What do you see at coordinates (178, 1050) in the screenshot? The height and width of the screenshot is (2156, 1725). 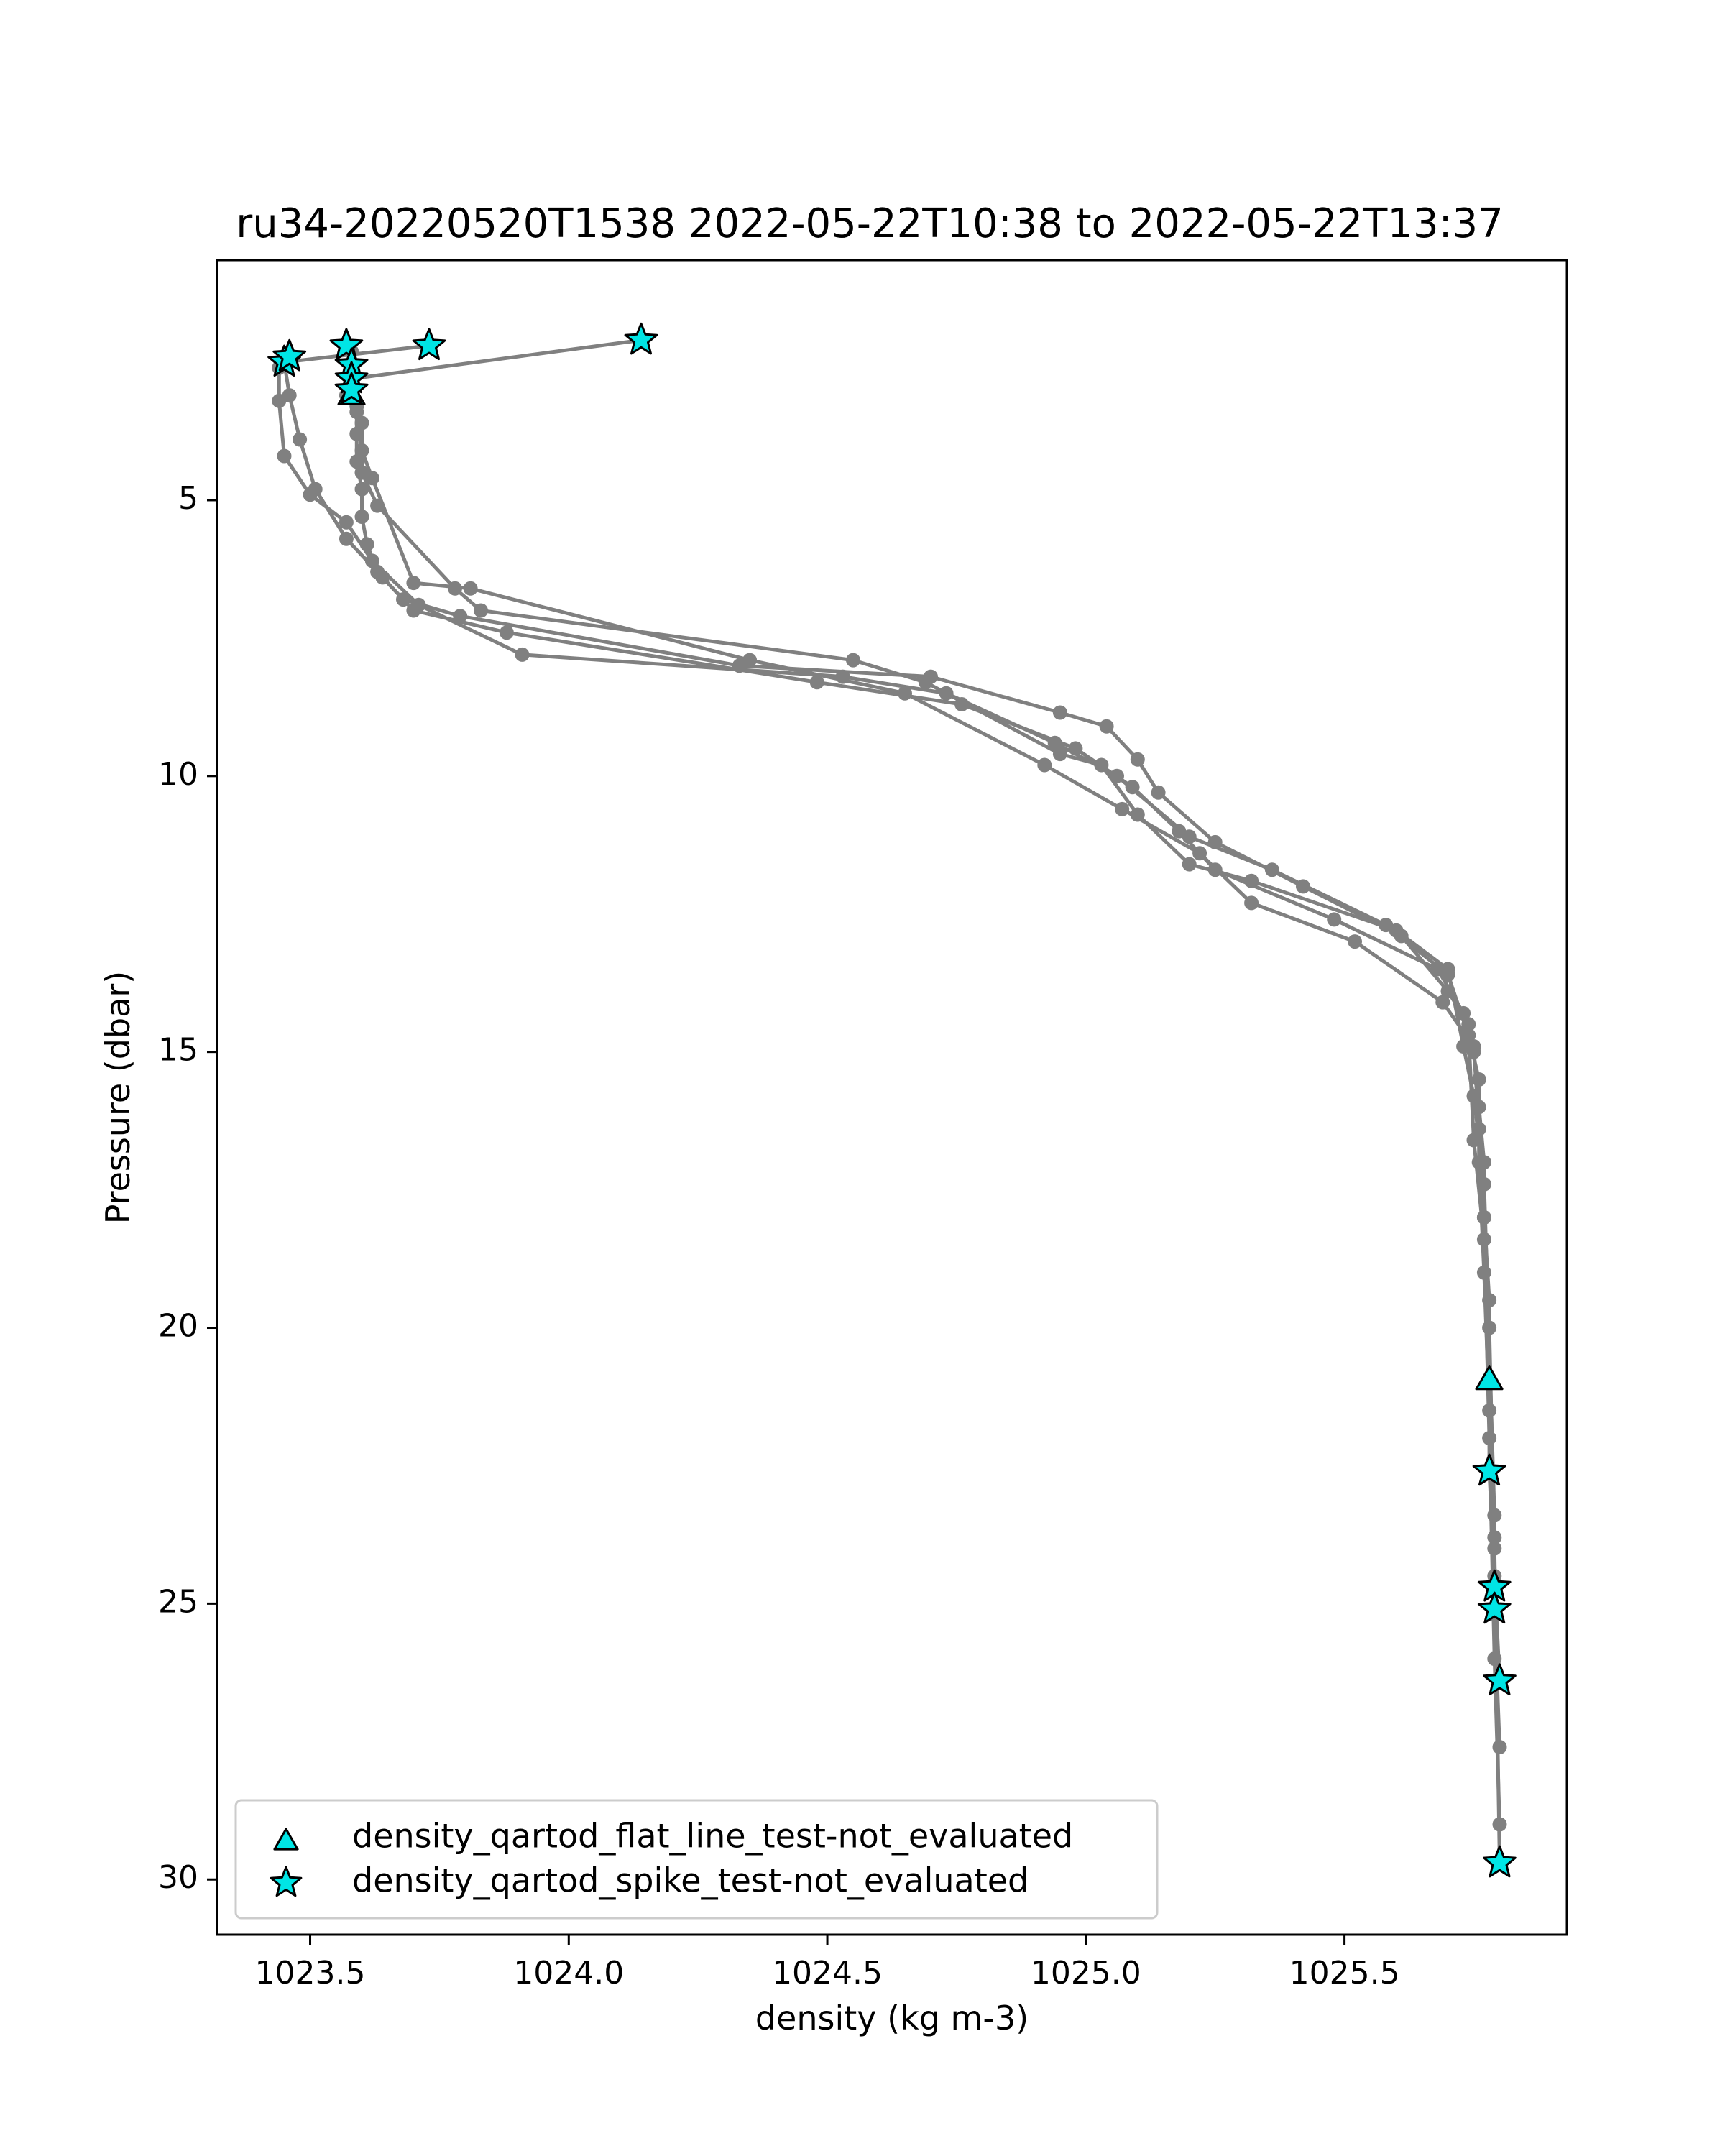 I see `y-tick-label: 15` at bounding box center [178, 1050].